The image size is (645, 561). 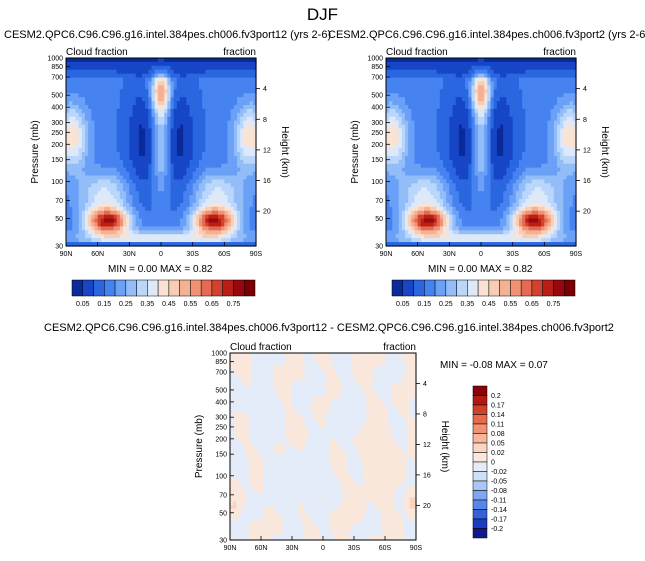 I want to click on colorbar-label: 0.17, so click(x=498, y=406).